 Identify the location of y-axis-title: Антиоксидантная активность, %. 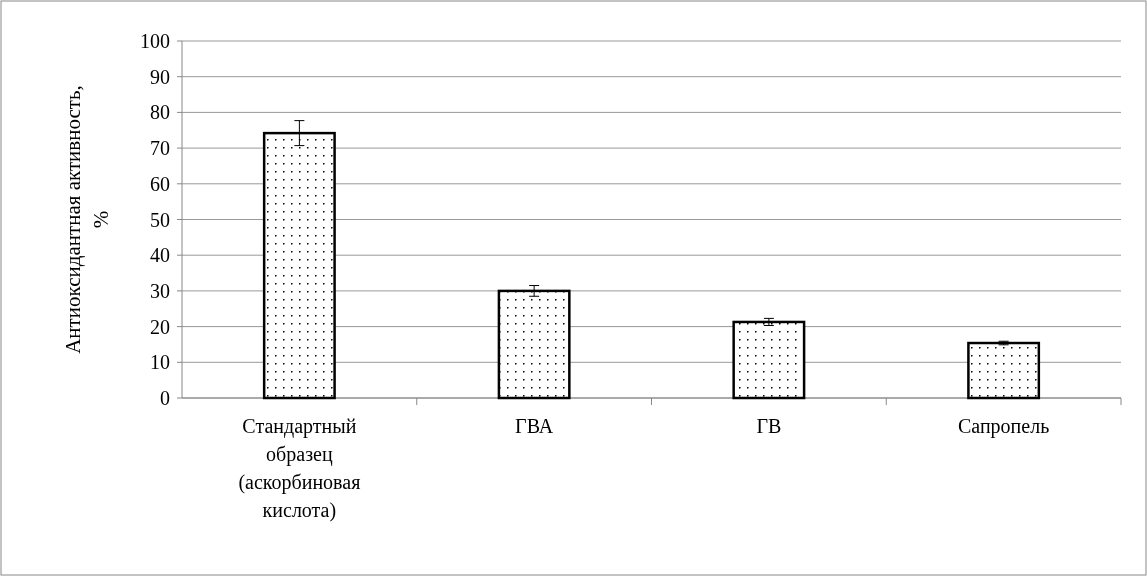
(87, 219).